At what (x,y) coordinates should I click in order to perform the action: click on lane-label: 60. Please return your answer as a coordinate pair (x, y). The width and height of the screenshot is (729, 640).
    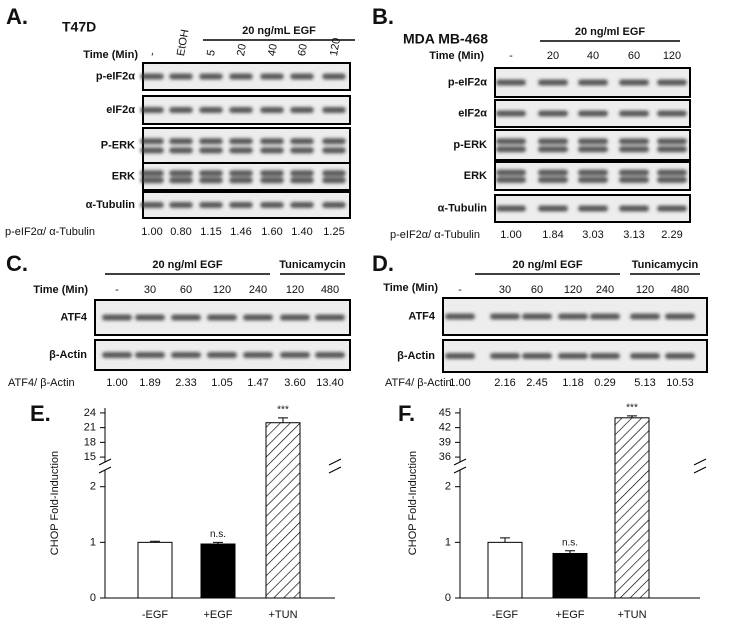
    Looking at the image, I should click on (634, 56).